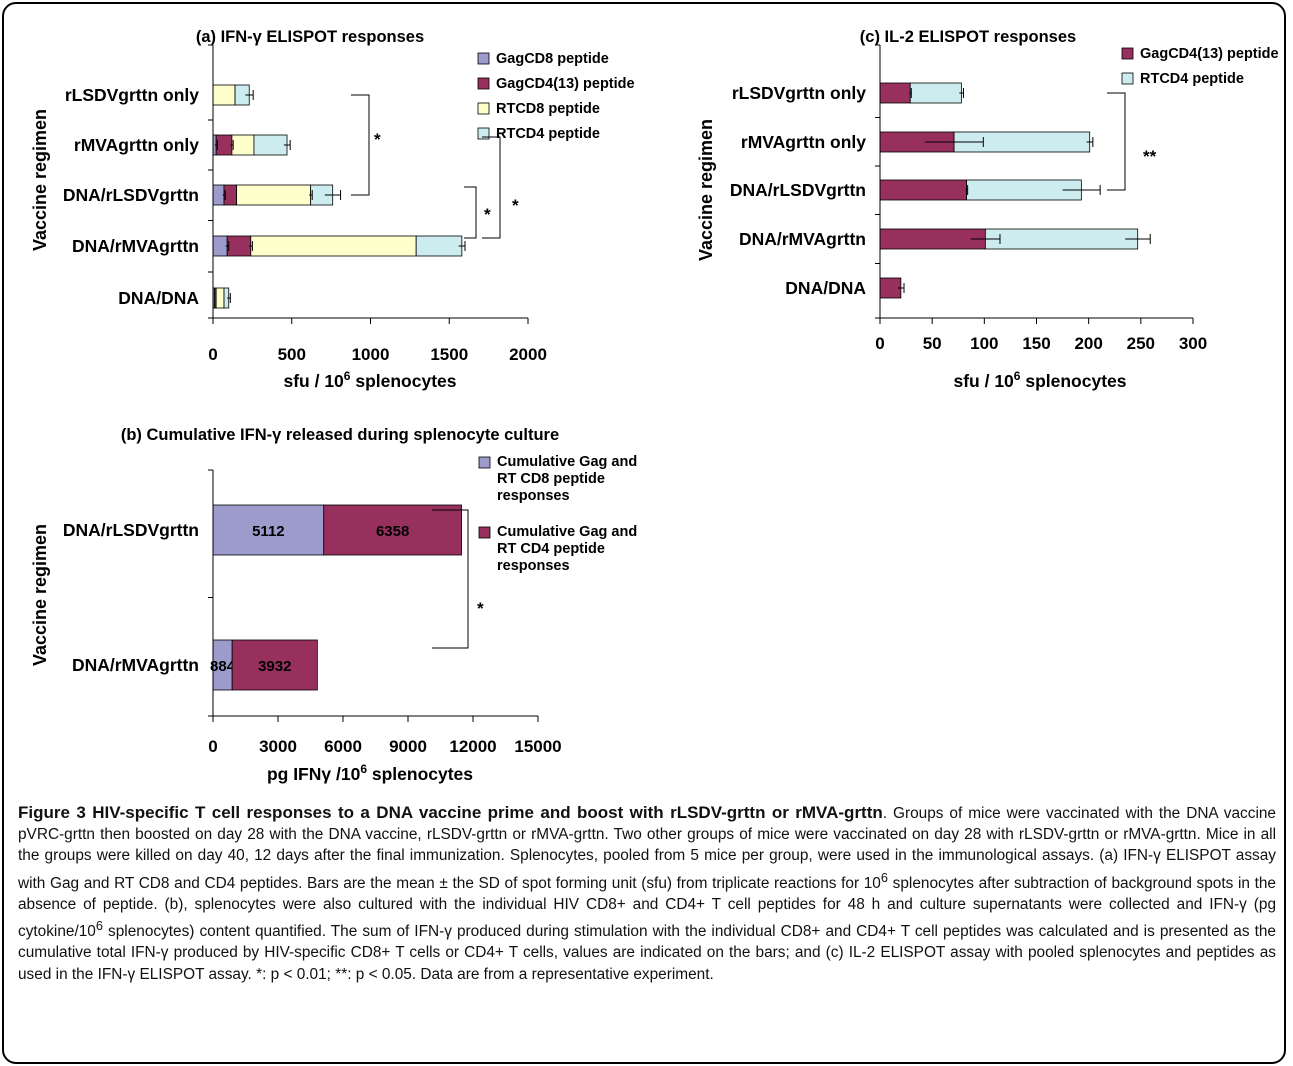  I want to click on x-tick-label: 6000, so click(343, 746).